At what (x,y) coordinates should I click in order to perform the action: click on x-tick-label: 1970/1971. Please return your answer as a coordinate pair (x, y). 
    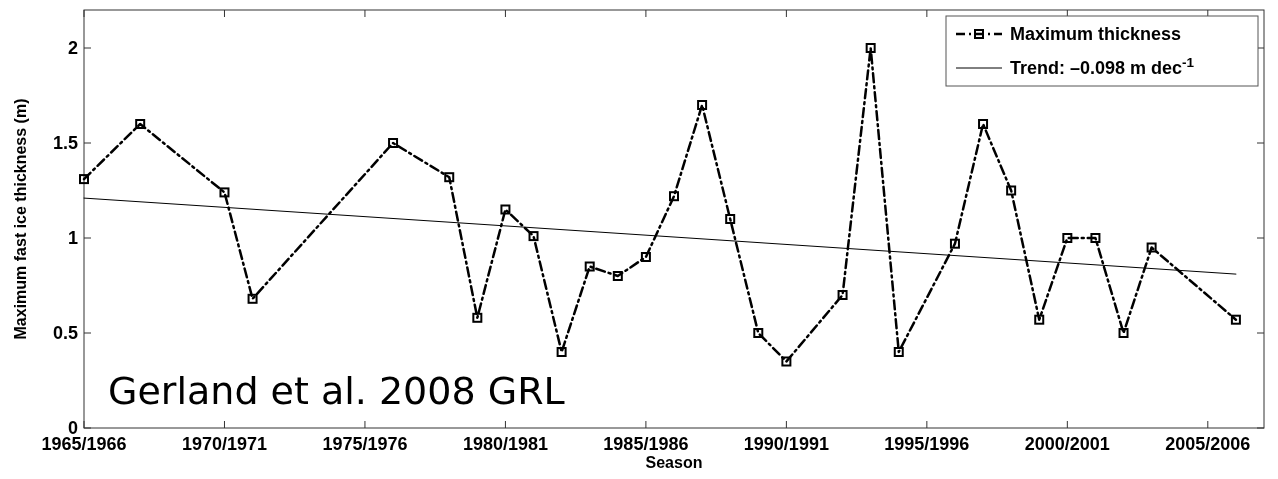
    Looking at the image, I should click on (224, 444).